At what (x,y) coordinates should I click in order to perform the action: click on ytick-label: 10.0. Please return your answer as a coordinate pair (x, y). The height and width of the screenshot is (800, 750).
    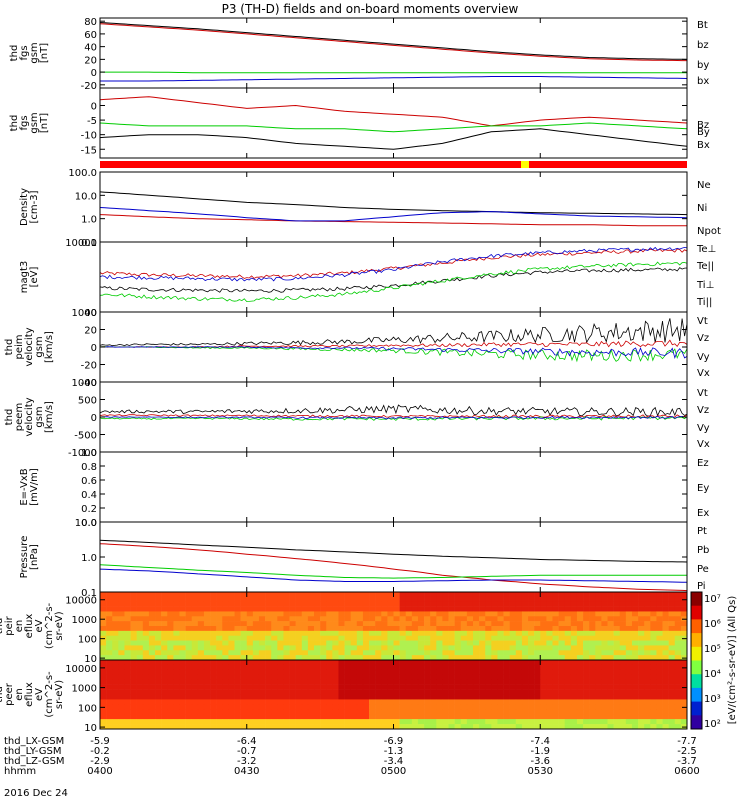
    Looking at the image, I should click on (86, 196).